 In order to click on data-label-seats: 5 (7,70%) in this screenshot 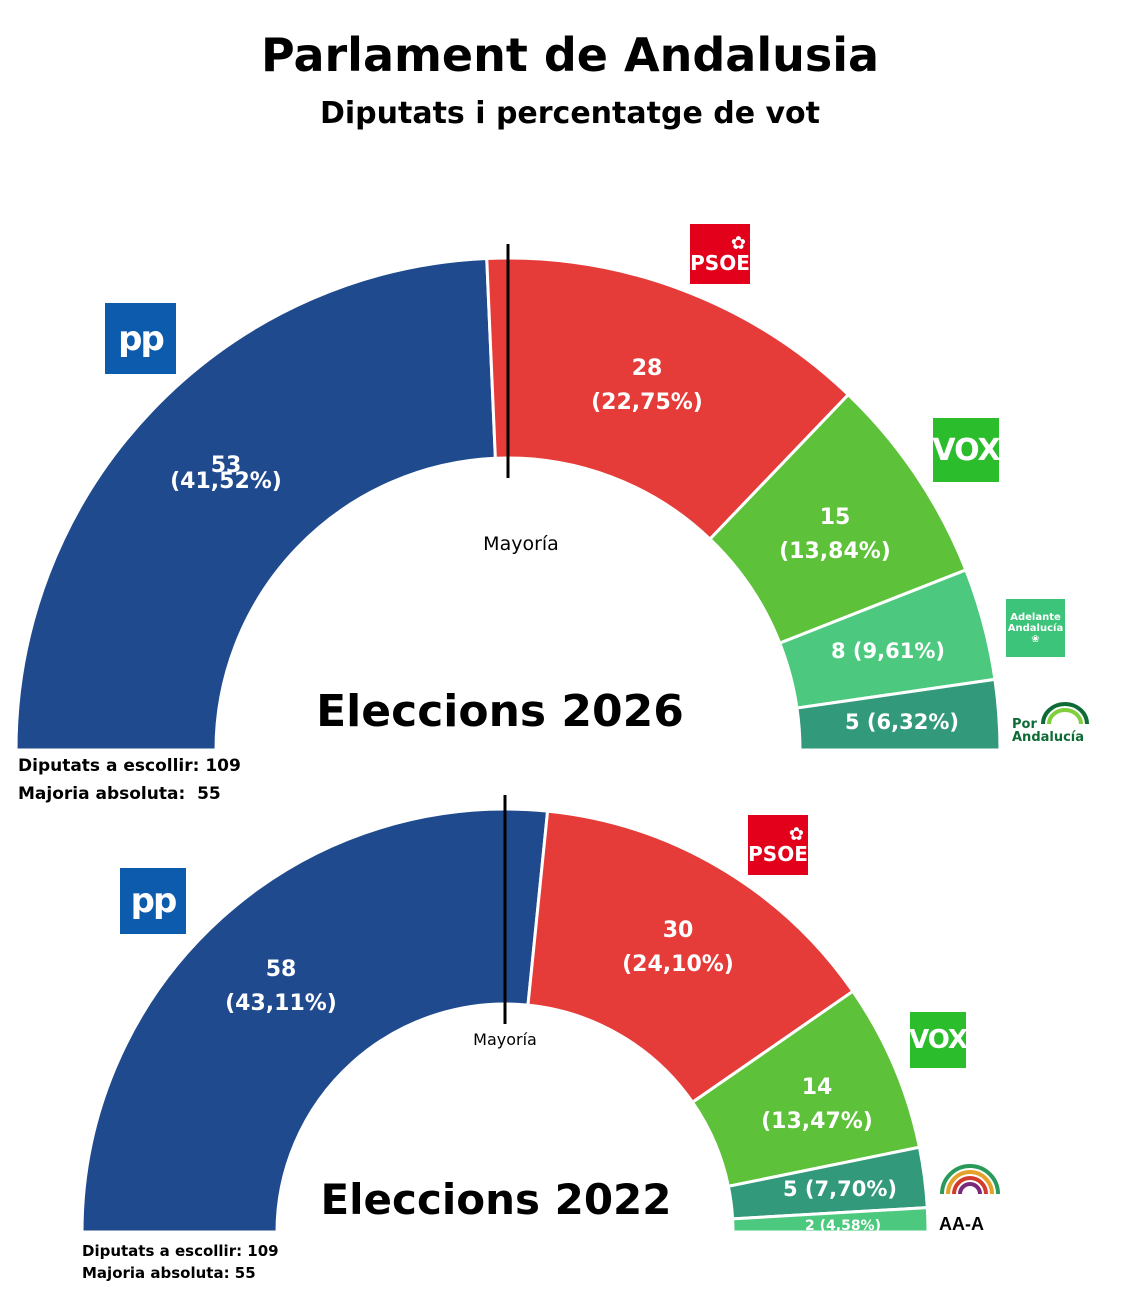, I will do `click(840, 1189)`.